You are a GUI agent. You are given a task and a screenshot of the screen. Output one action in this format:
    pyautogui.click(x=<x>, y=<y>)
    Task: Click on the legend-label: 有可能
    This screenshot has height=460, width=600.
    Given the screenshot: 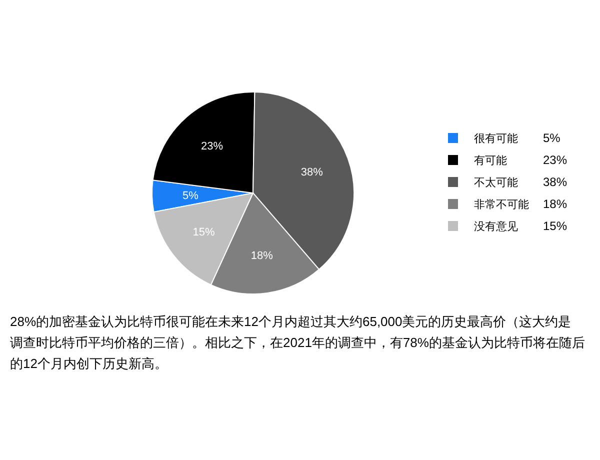 What is the action you would take?
    pyautogui.click(x=490, y=160)
    